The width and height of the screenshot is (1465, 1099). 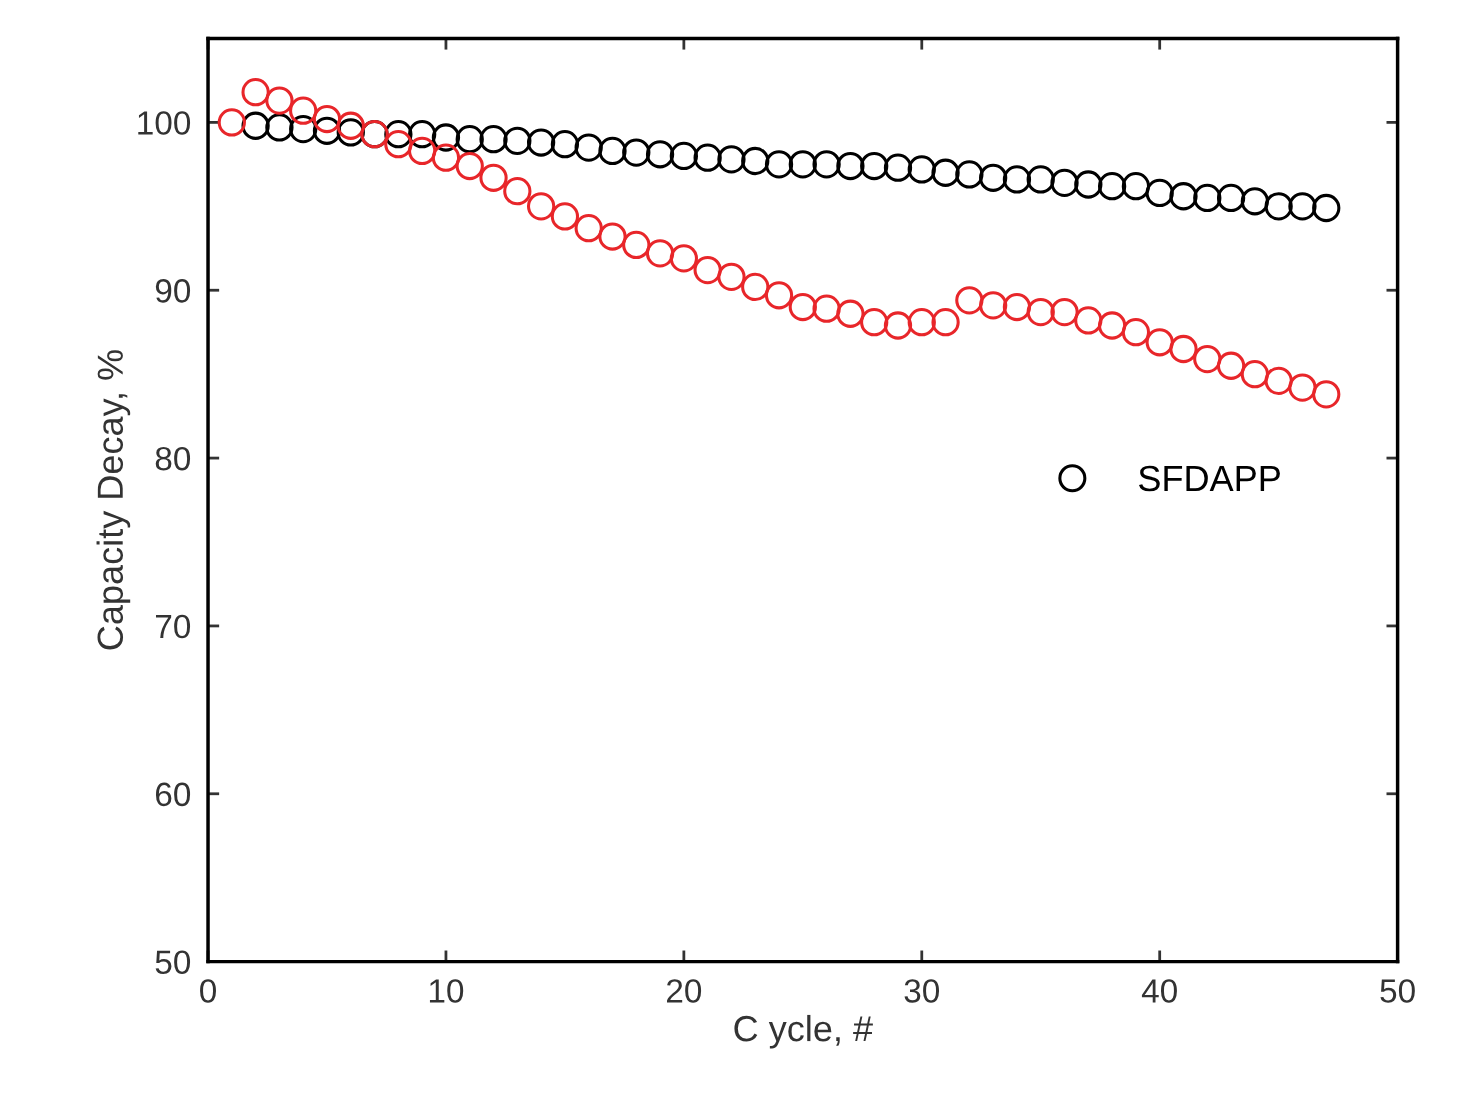 I want to click on y-tick-label: 90, so click(x=173, y=291).